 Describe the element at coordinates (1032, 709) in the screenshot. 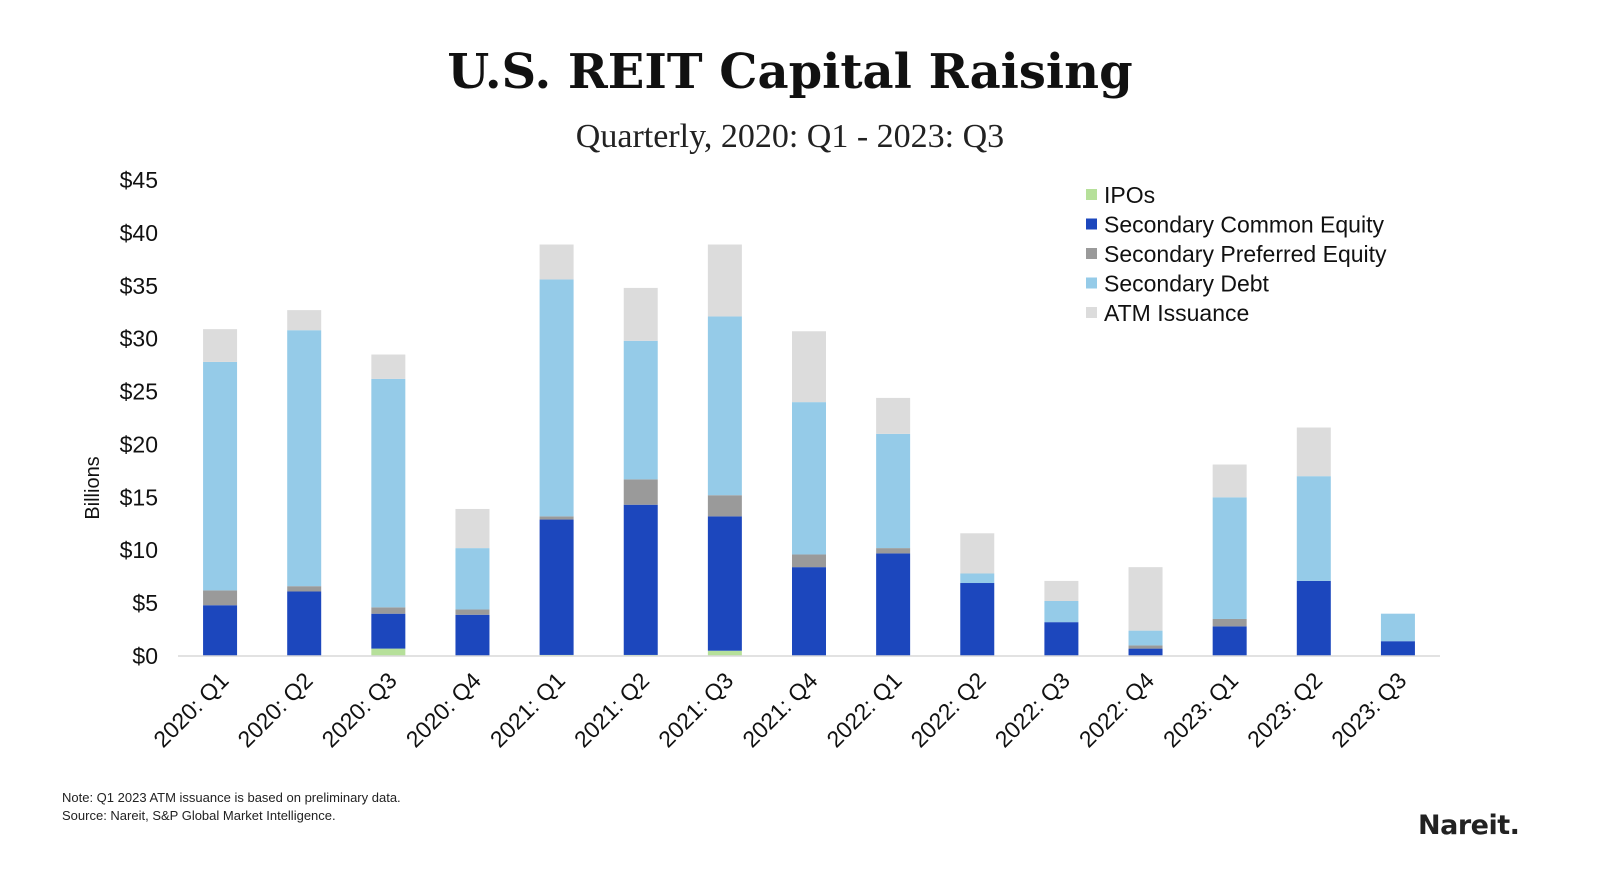

I see `x-tick-label: 2022: Q3` at that location.